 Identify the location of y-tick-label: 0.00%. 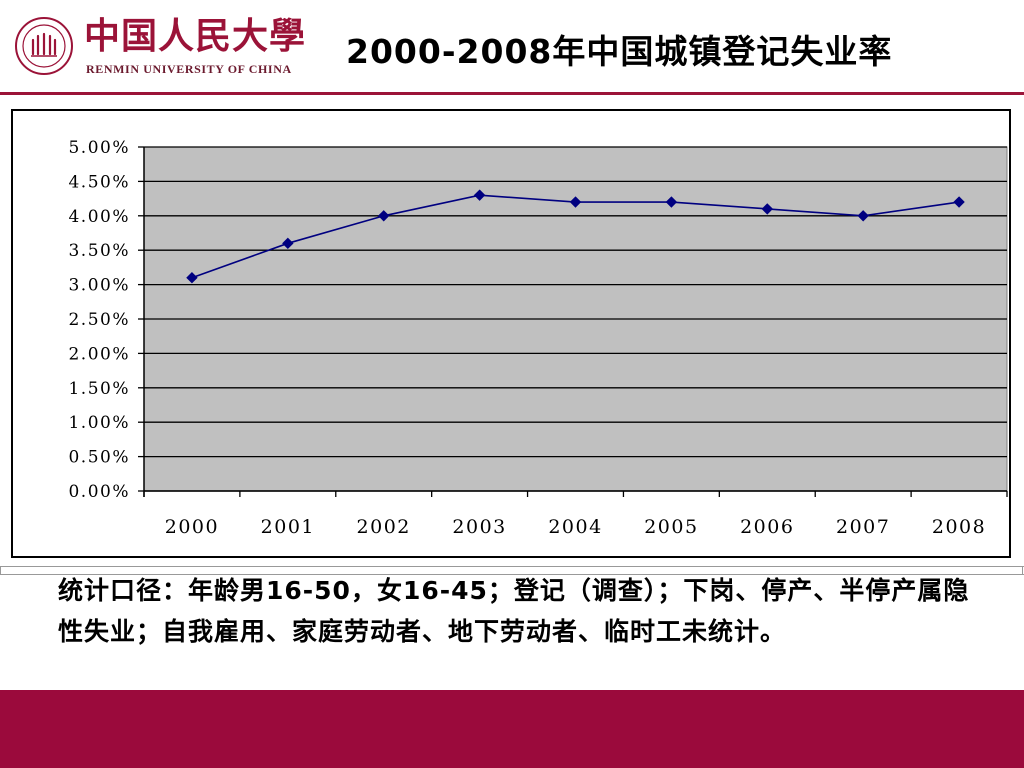
(99, 492).